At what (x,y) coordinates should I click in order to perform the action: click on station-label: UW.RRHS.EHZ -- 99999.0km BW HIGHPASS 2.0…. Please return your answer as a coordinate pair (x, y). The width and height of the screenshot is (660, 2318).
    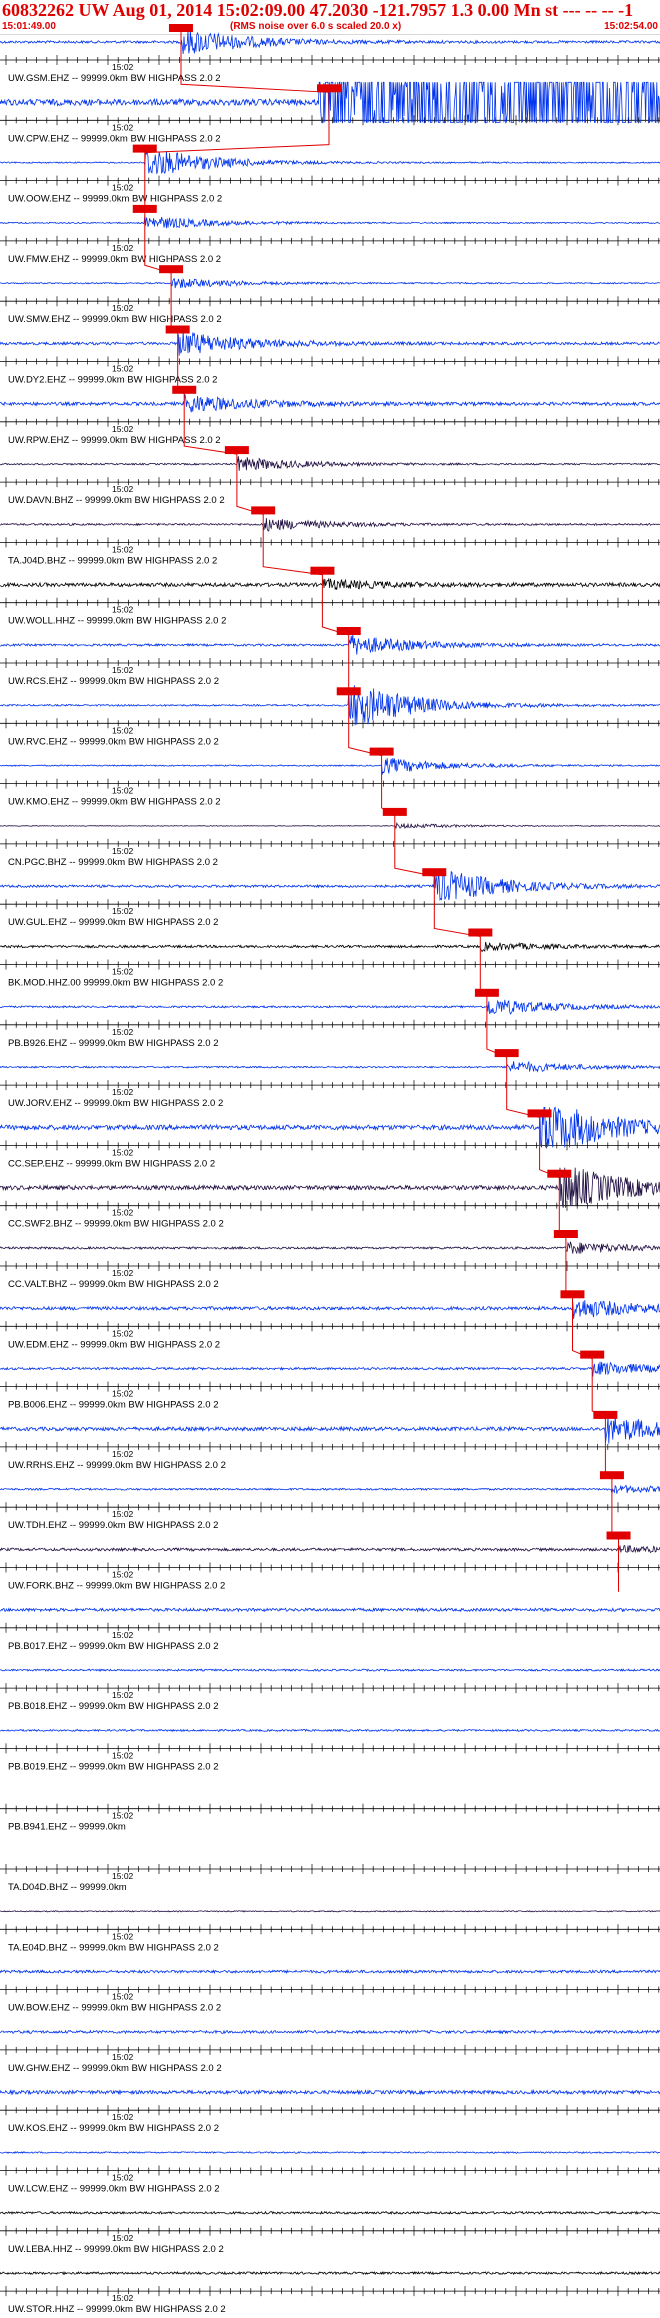
    Looking at the image, I should click on (117, 1465).